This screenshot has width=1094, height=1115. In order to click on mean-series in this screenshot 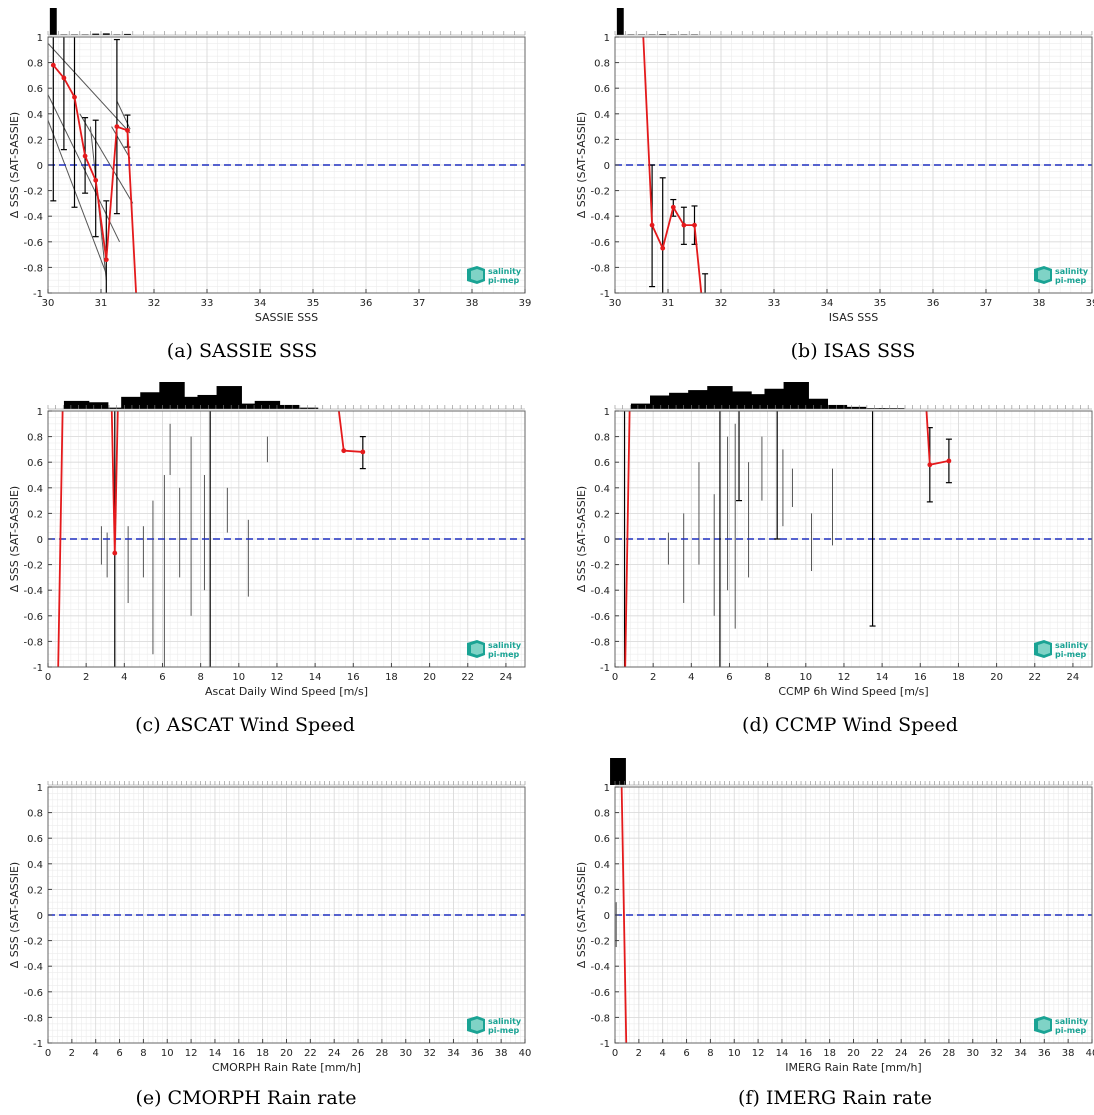, I will do `click(623, 894)`.